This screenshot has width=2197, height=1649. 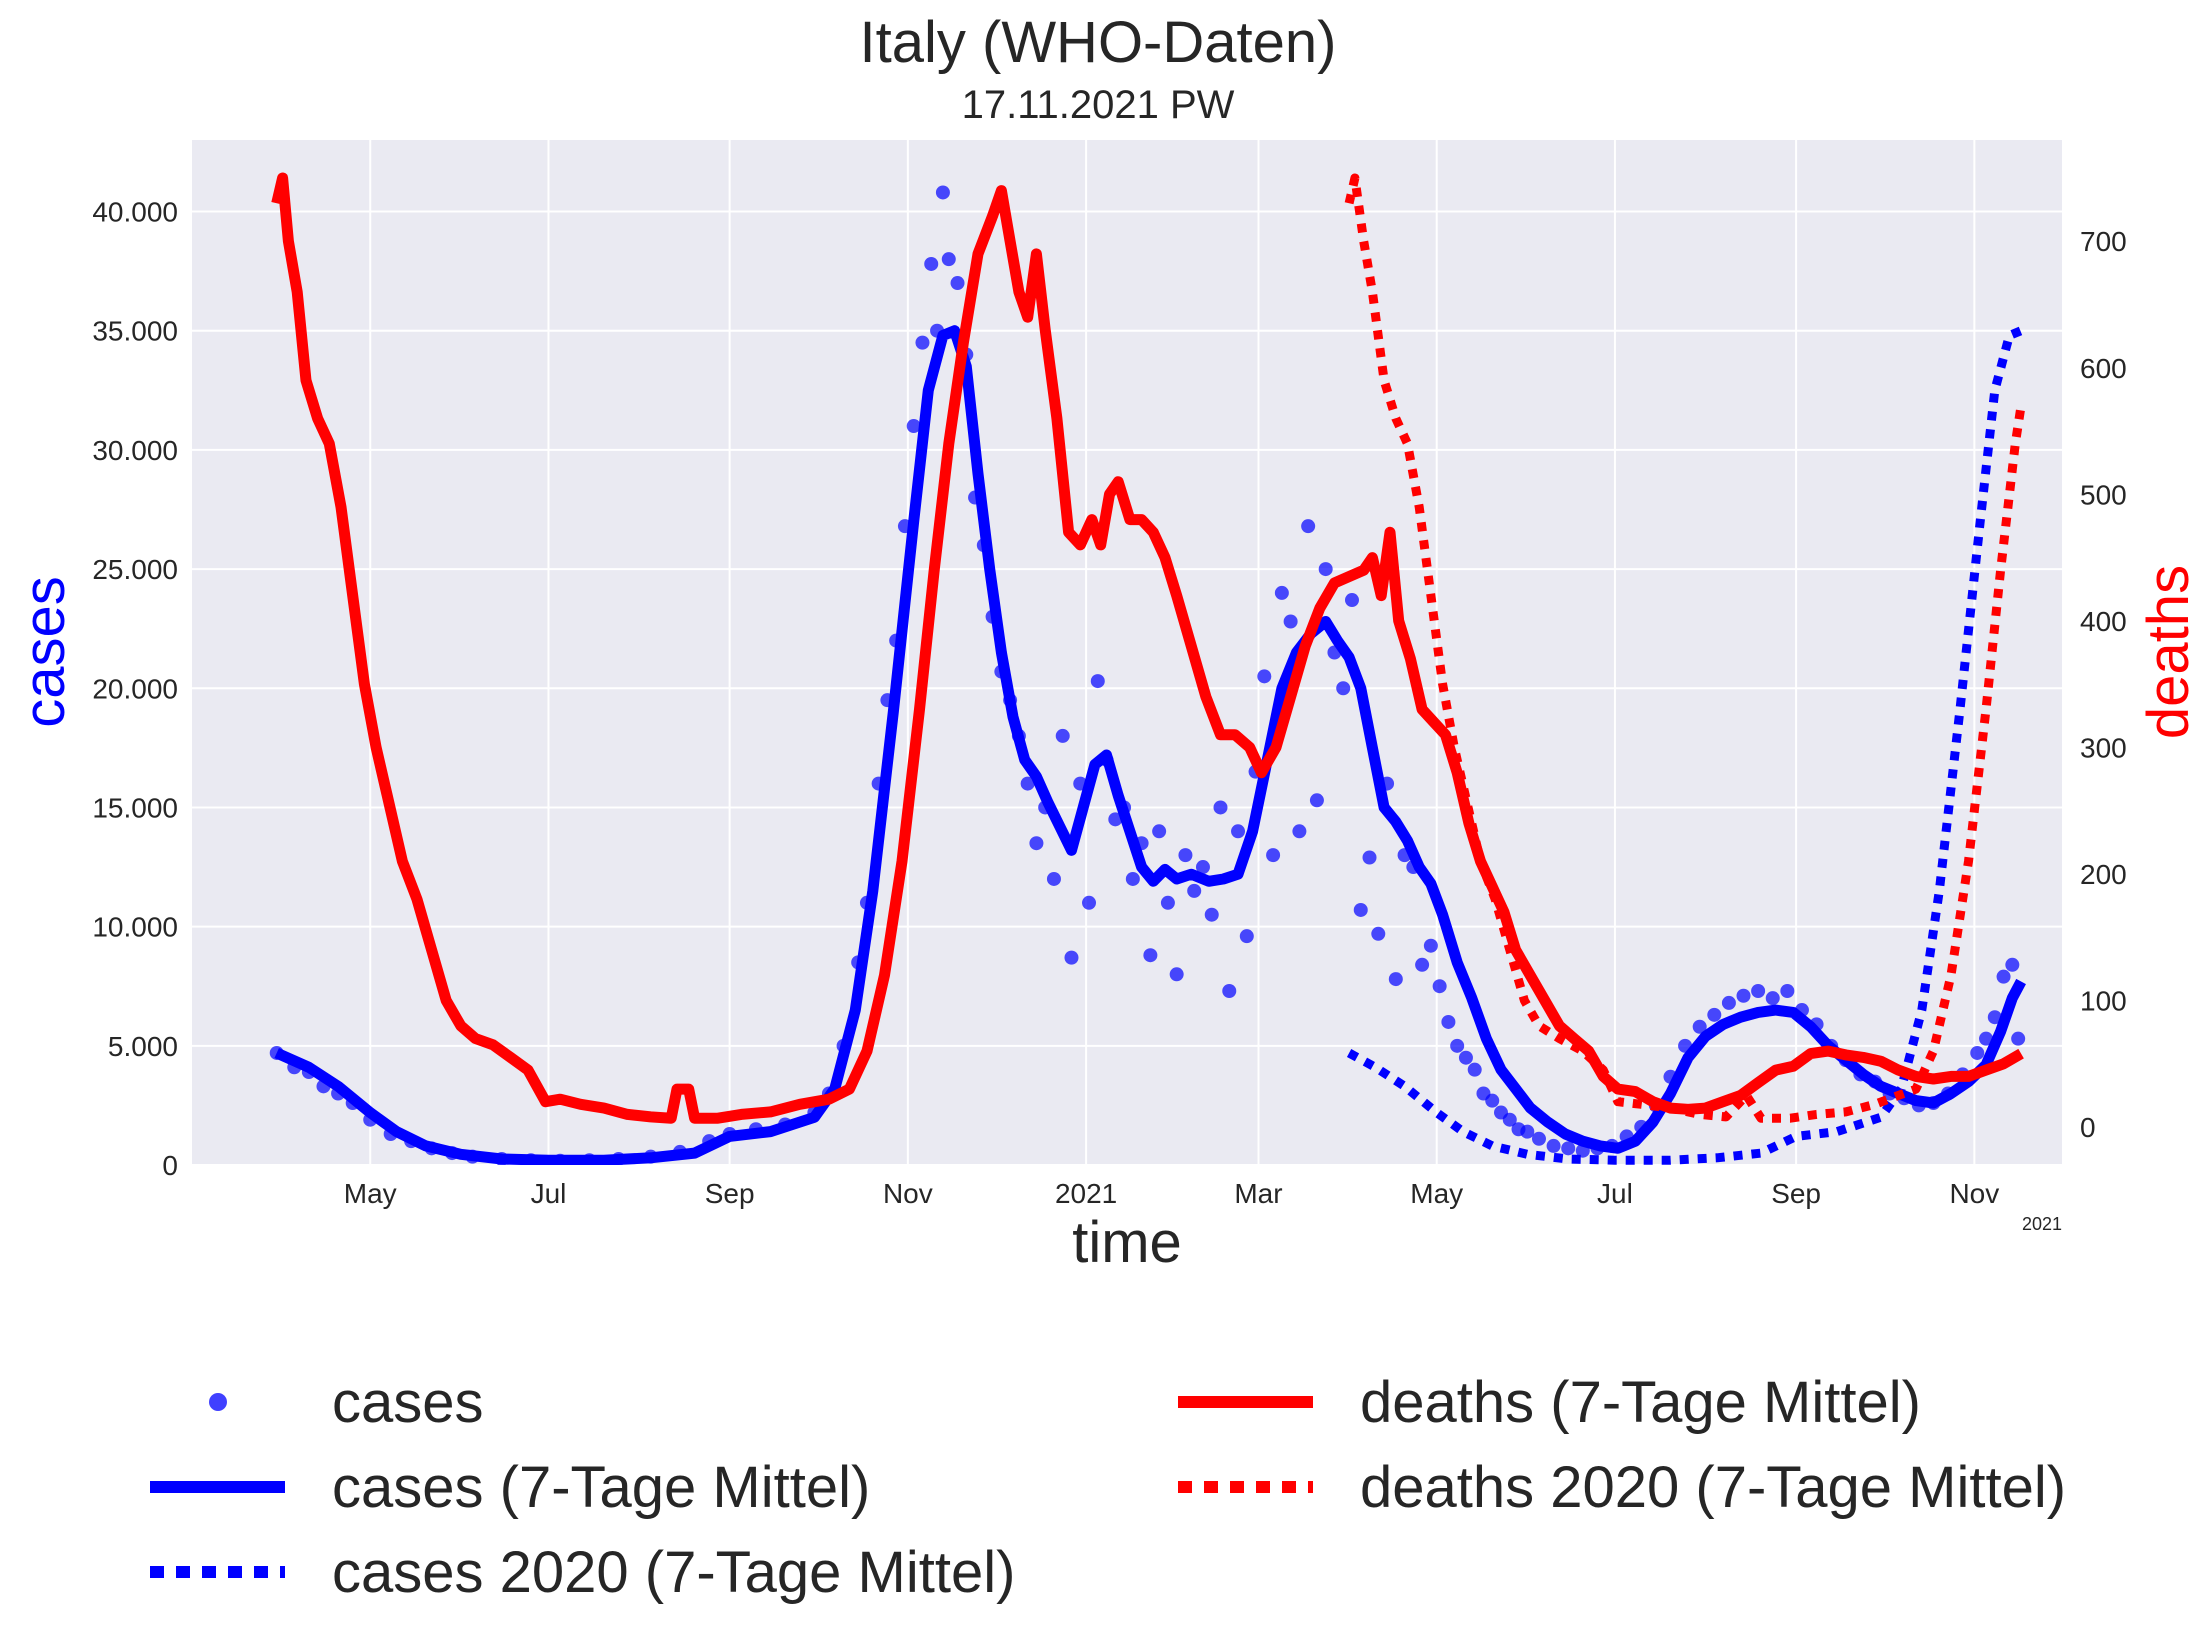 I want to click on y-tick-label: 40.000, so click(x=135, y=212).